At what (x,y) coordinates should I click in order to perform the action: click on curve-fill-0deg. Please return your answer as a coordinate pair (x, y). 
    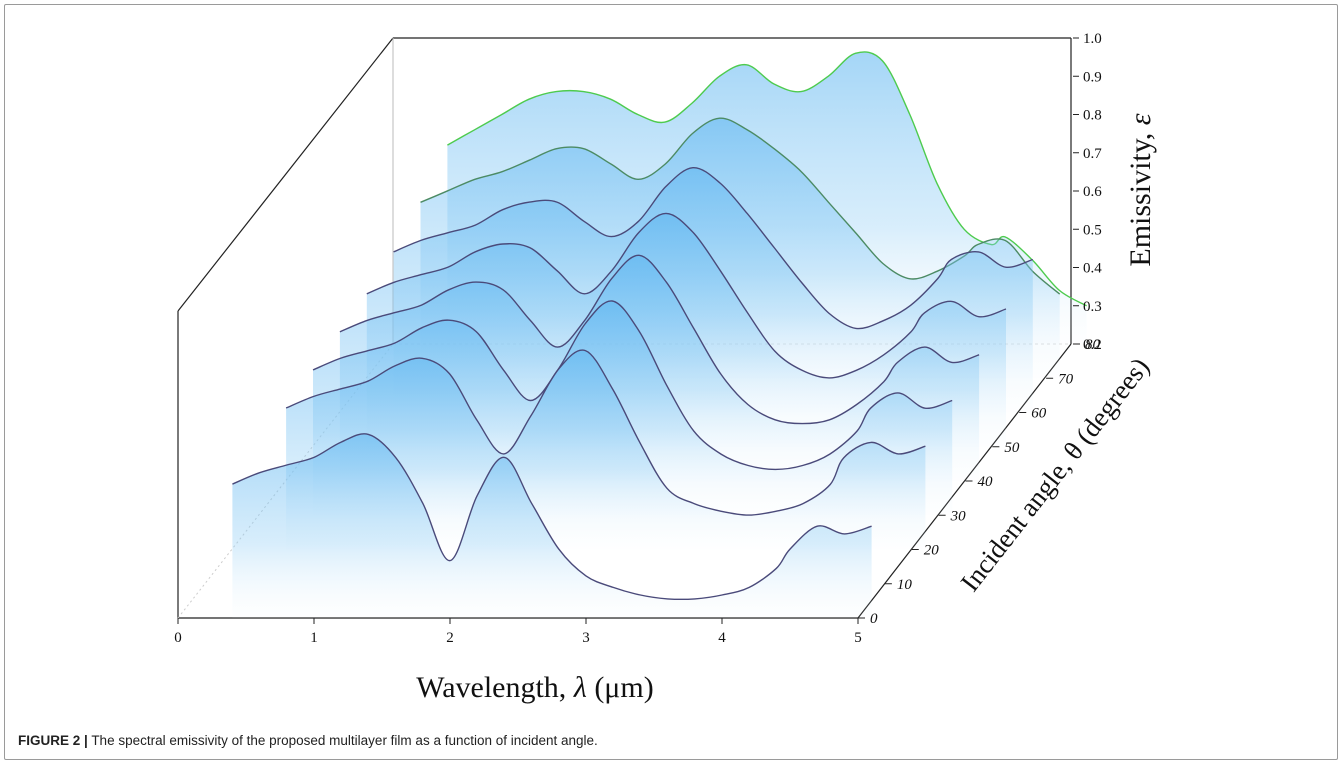
    Looking at the image, I should click on (552, 525).